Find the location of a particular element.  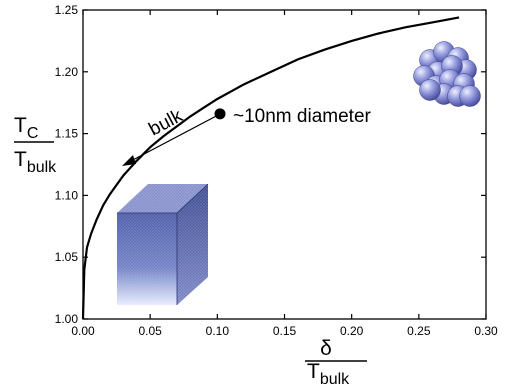

x-axis-label: δ Tbulk is located at coordinates (336, 362).